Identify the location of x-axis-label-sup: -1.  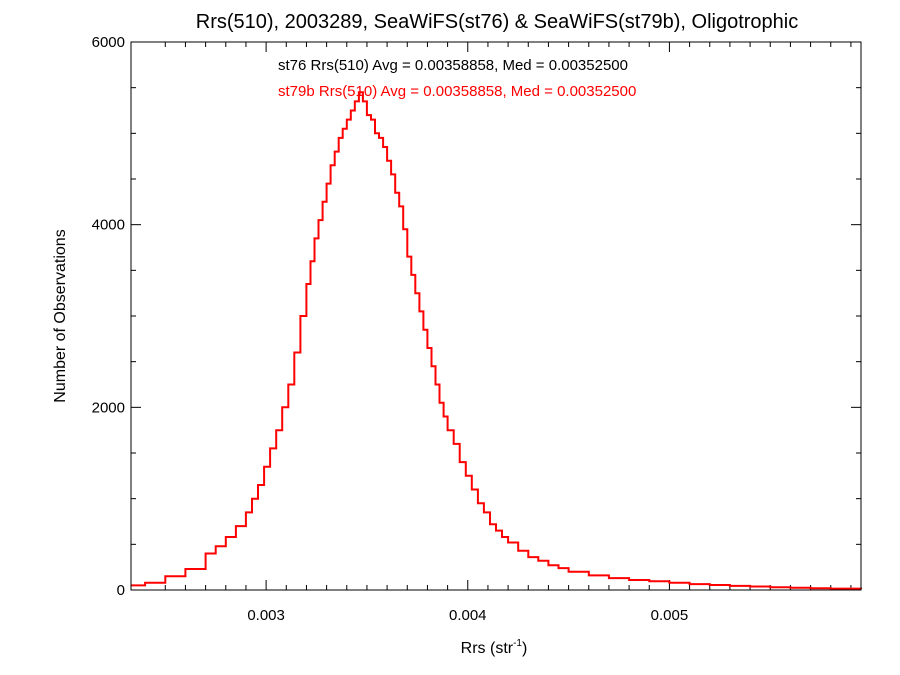
(517, 643).